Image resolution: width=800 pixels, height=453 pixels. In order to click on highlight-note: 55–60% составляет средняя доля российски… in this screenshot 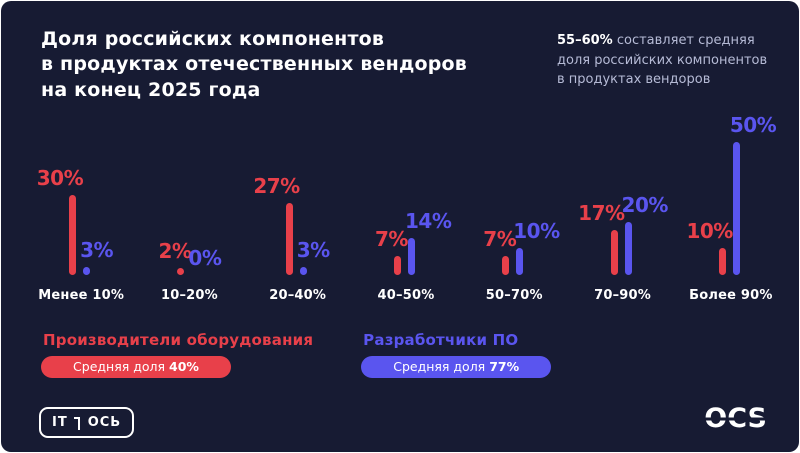, I will do `click(666, 60)`.